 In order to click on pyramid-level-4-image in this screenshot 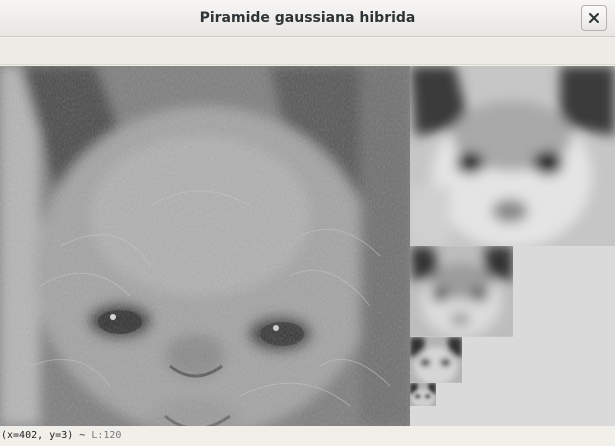, I will do `click(423, 394)`.